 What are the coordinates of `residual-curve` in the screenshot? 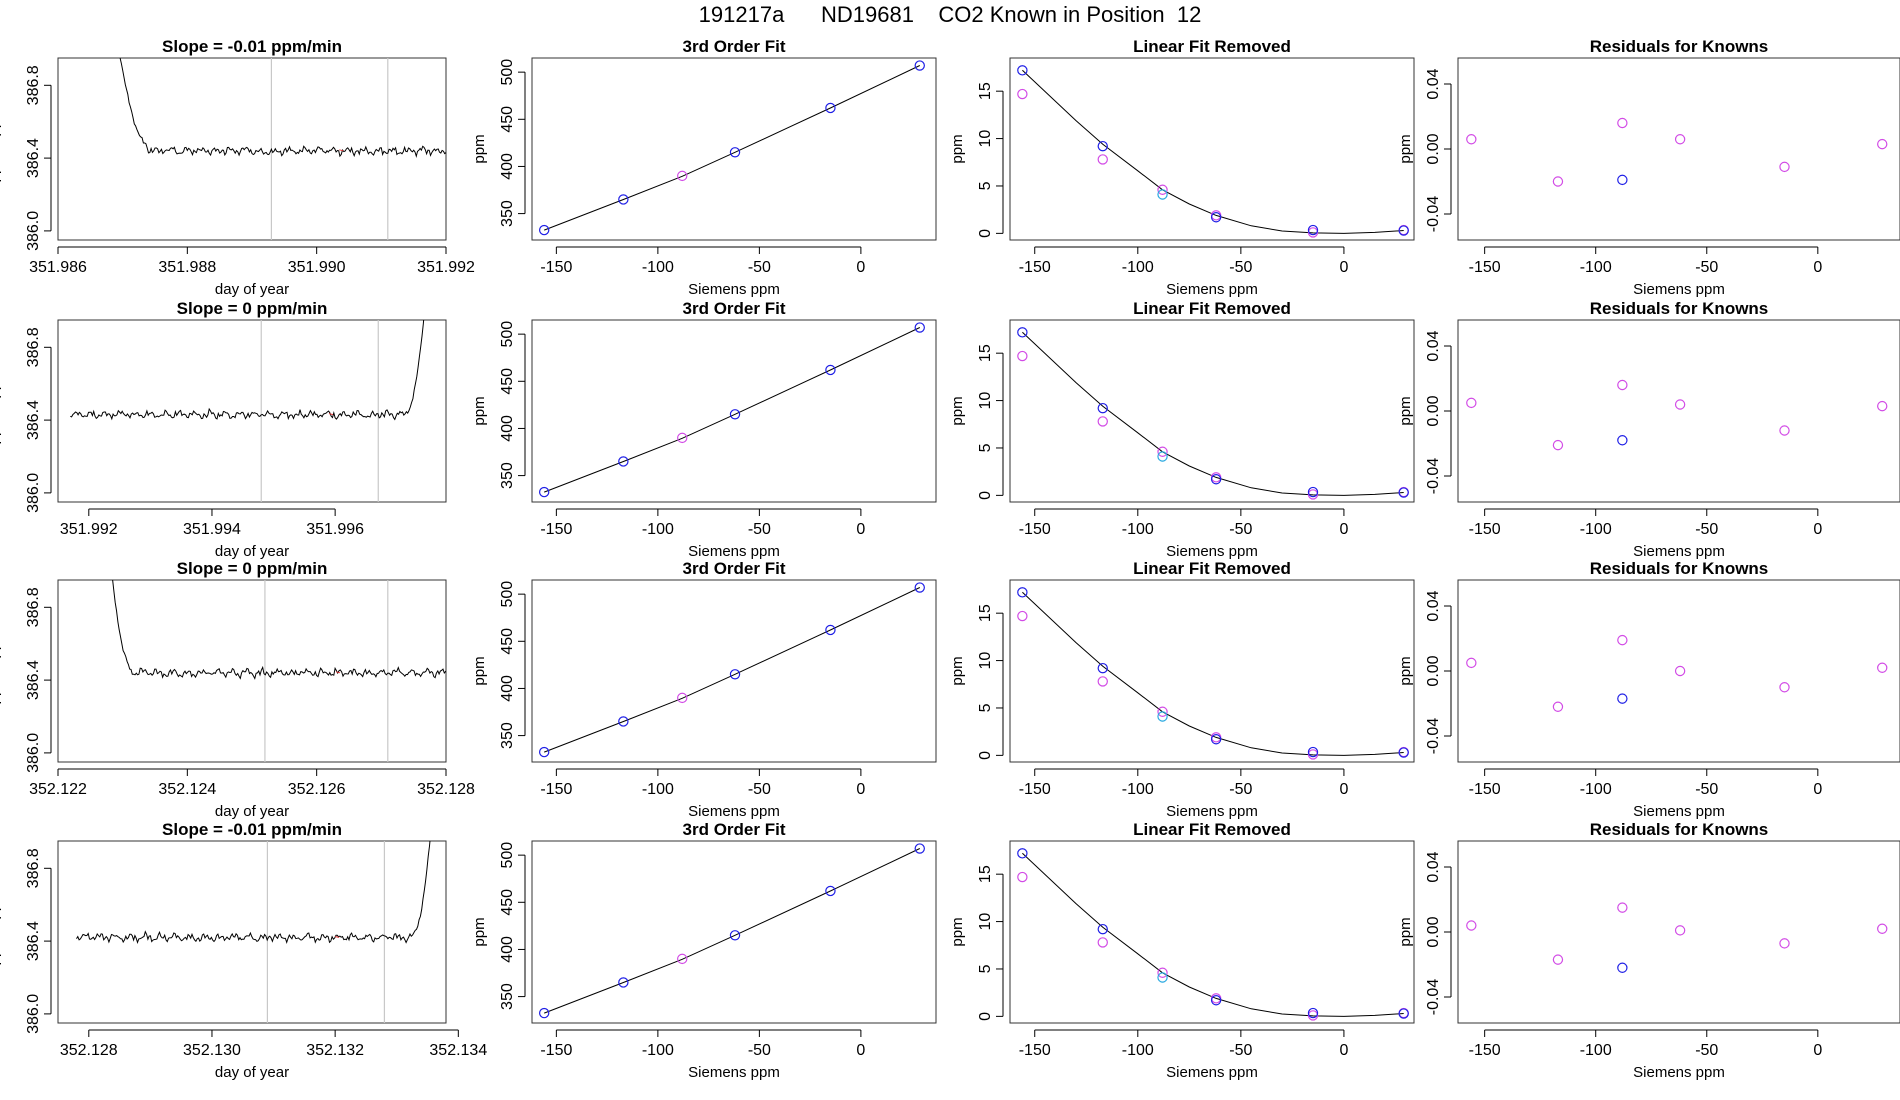 It's located at (1213, 673).